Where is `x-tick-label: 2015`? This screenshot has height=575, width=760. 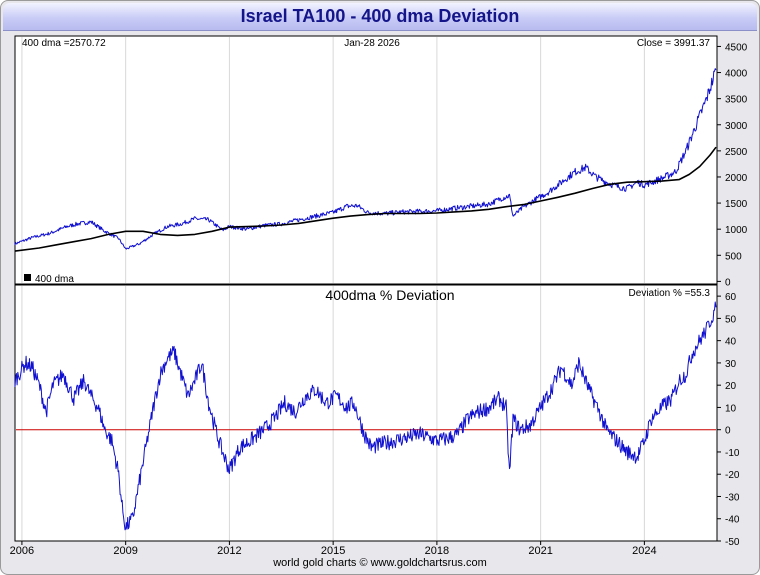
x-tick-label: 2015 is located at coordinates (333, 551).